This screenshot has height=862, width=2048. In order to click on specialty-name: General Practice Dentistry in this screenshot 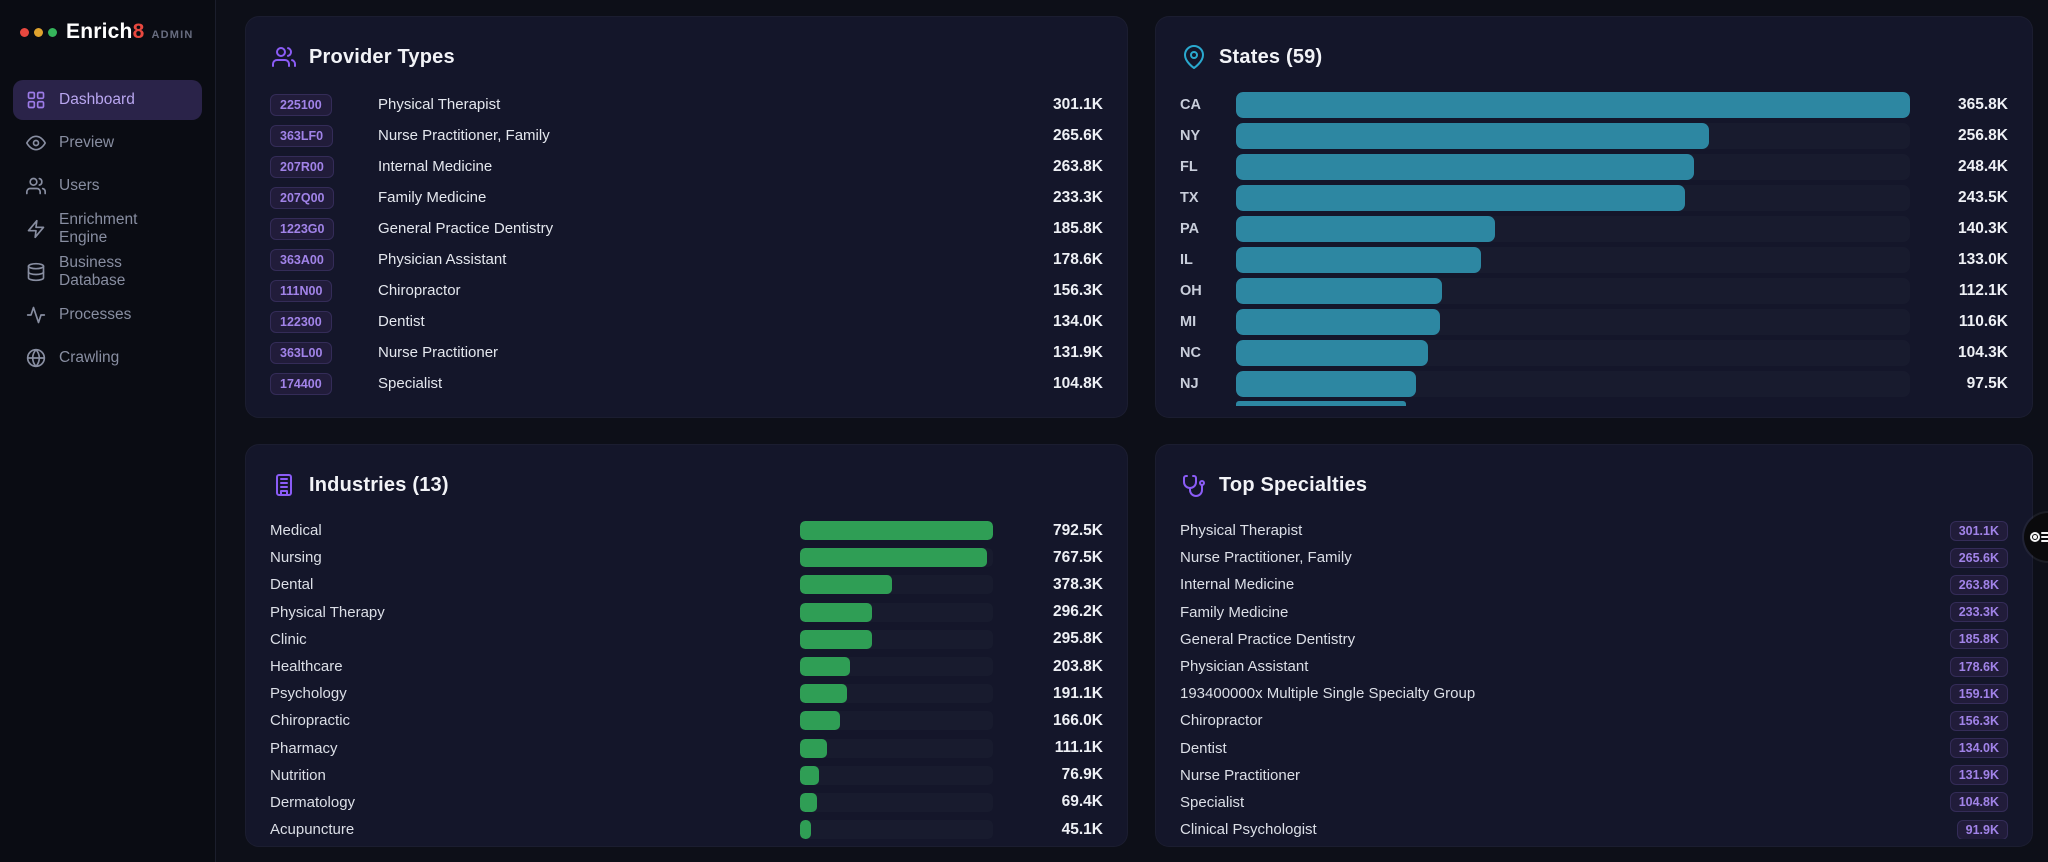, I will do `click(1268, 639)`.